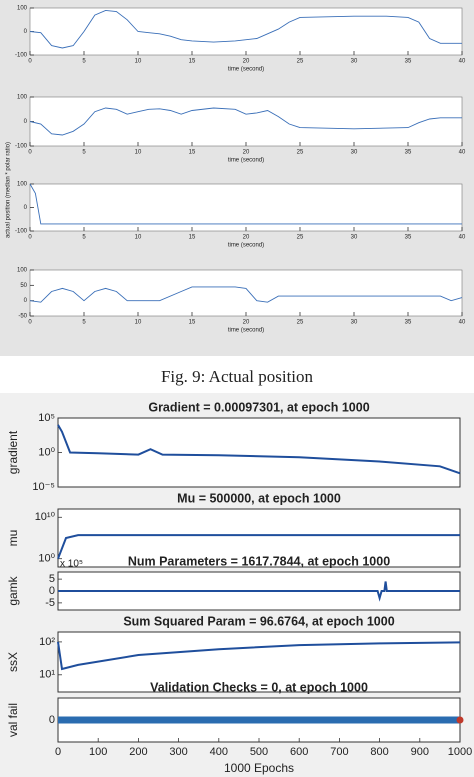 The width and height of the screenshot is (474, 777). I want to click on y-tick-label: 10⁻⁵, so click(43, 487).